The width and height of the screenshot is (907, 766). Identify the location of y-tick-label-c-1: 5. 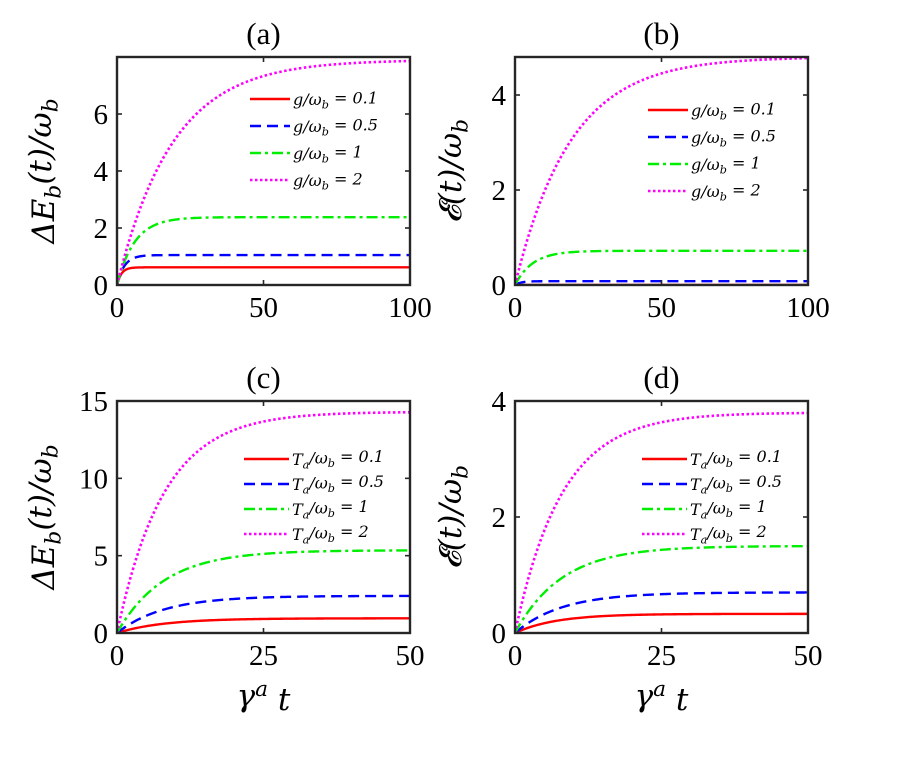
(101, 557).